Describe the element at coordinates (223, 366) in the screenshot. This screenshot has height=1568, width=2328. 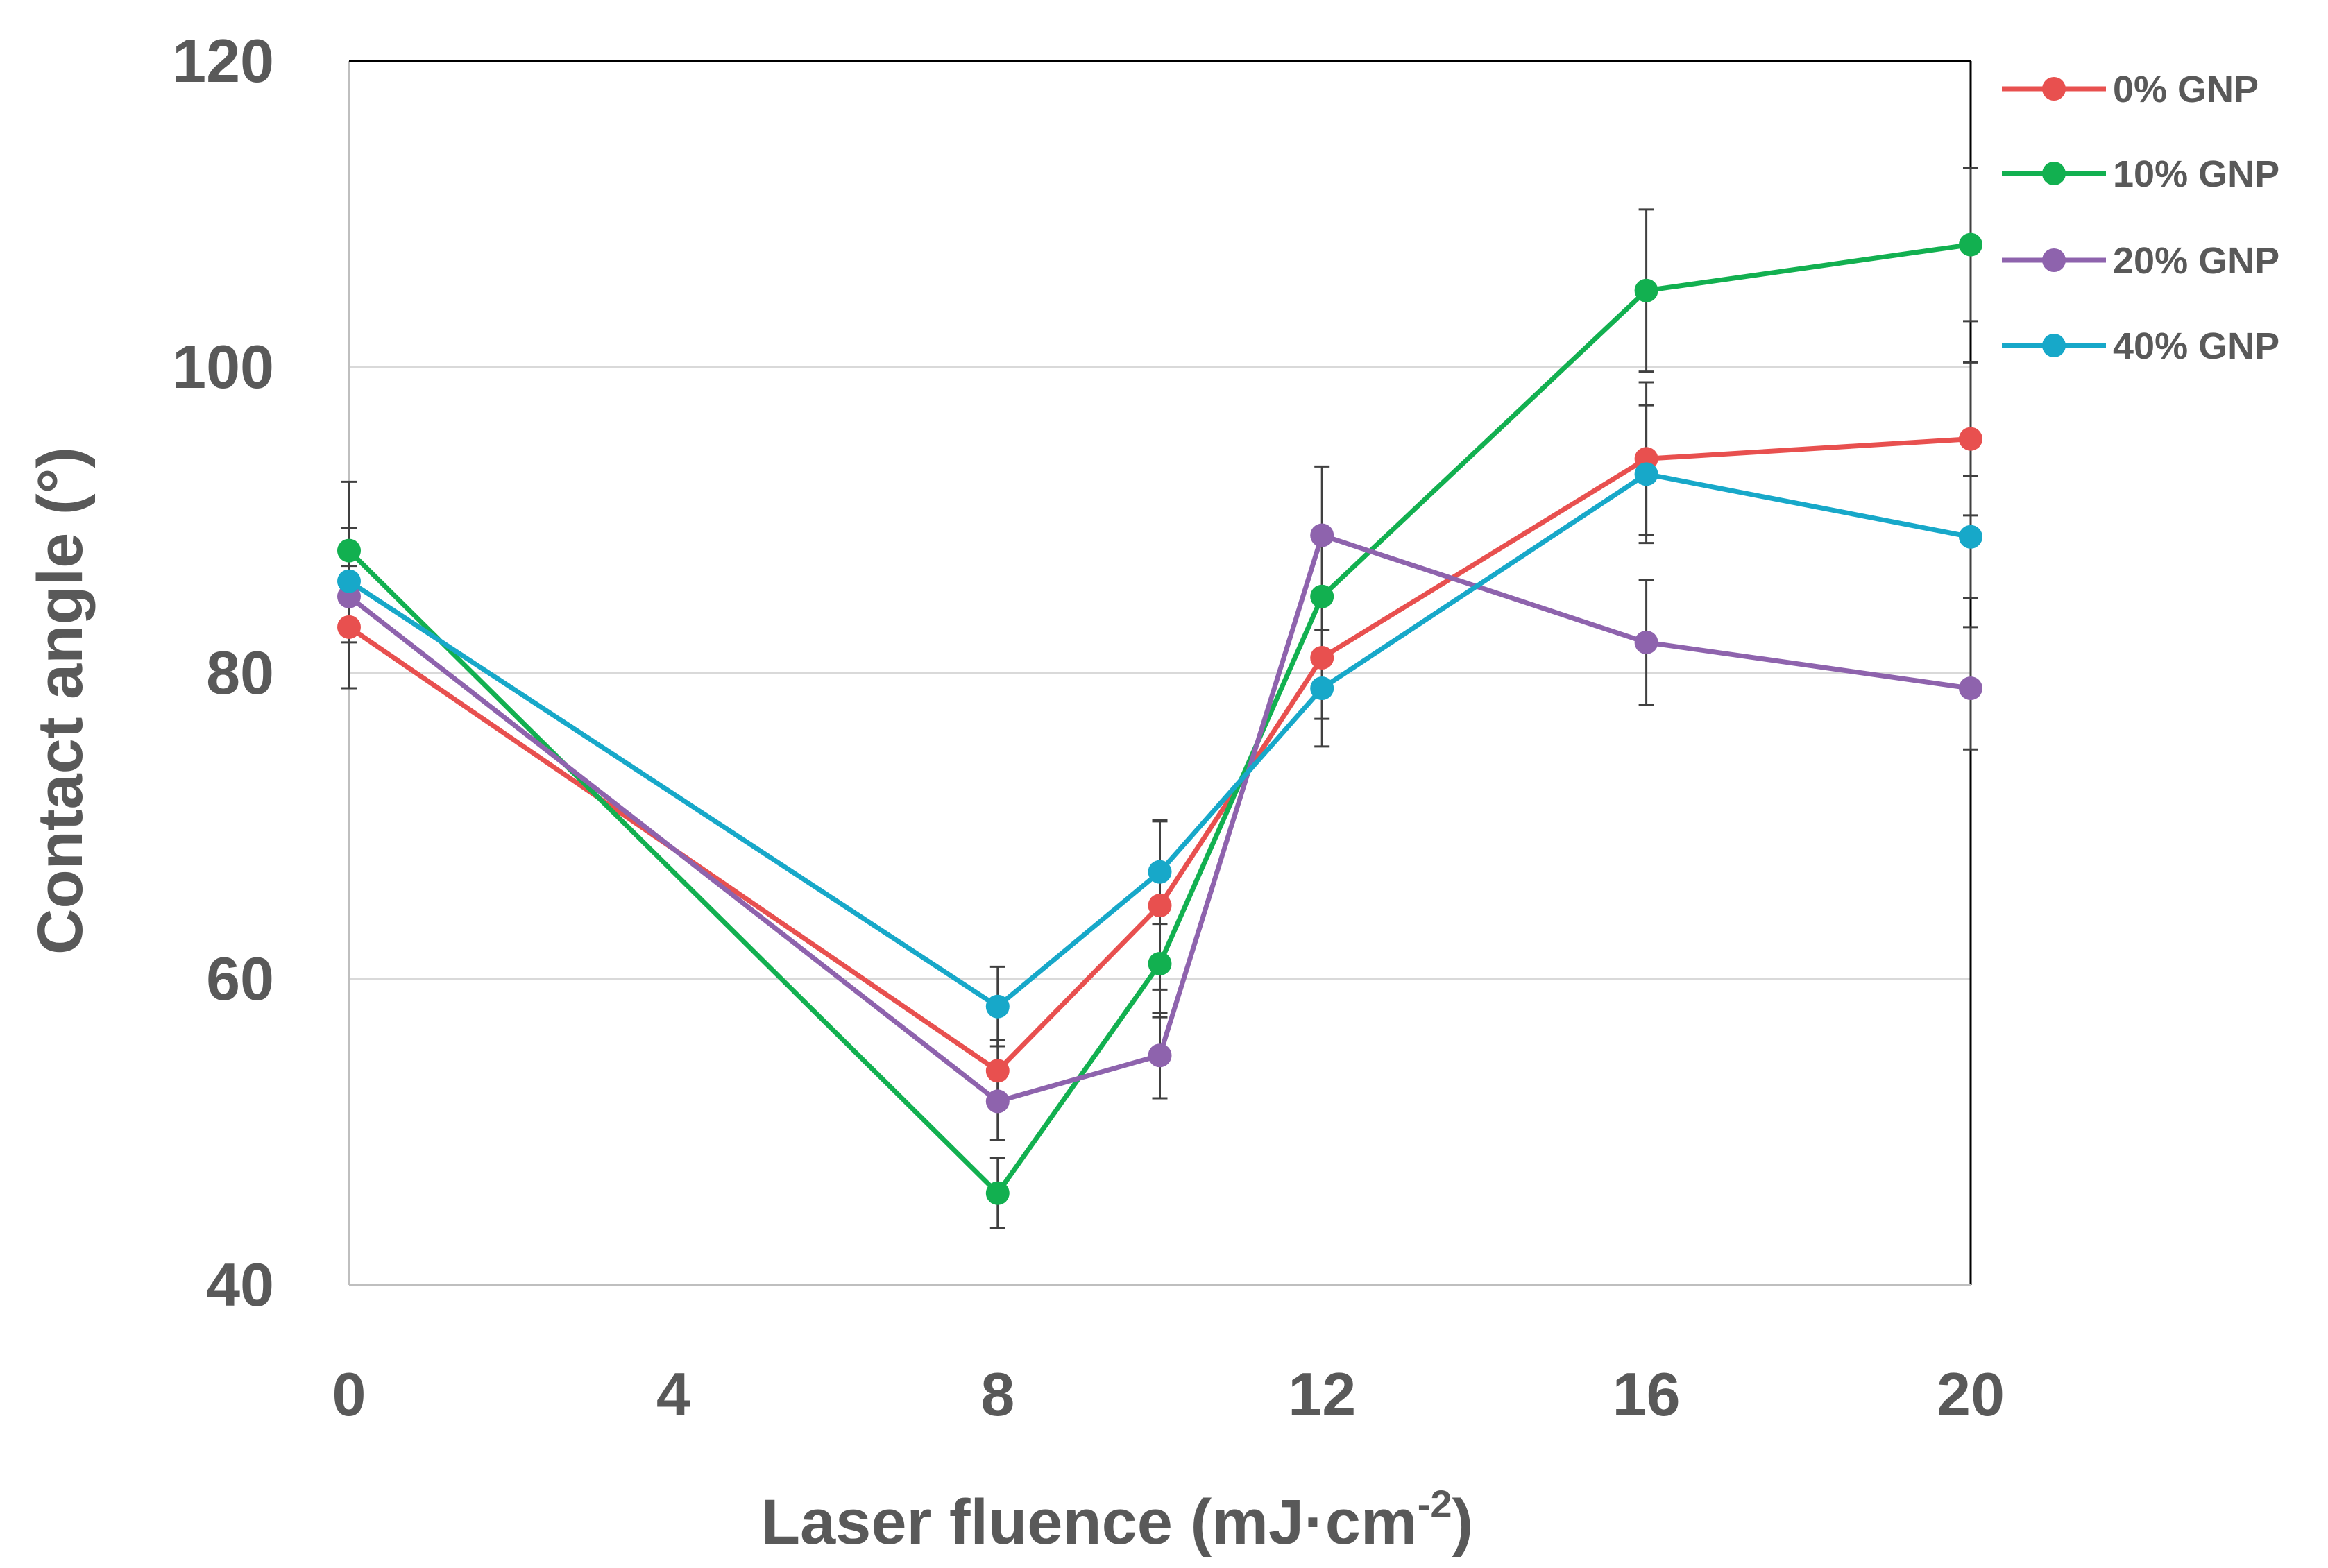
I see `y-tick-label-100: 100` at that location.